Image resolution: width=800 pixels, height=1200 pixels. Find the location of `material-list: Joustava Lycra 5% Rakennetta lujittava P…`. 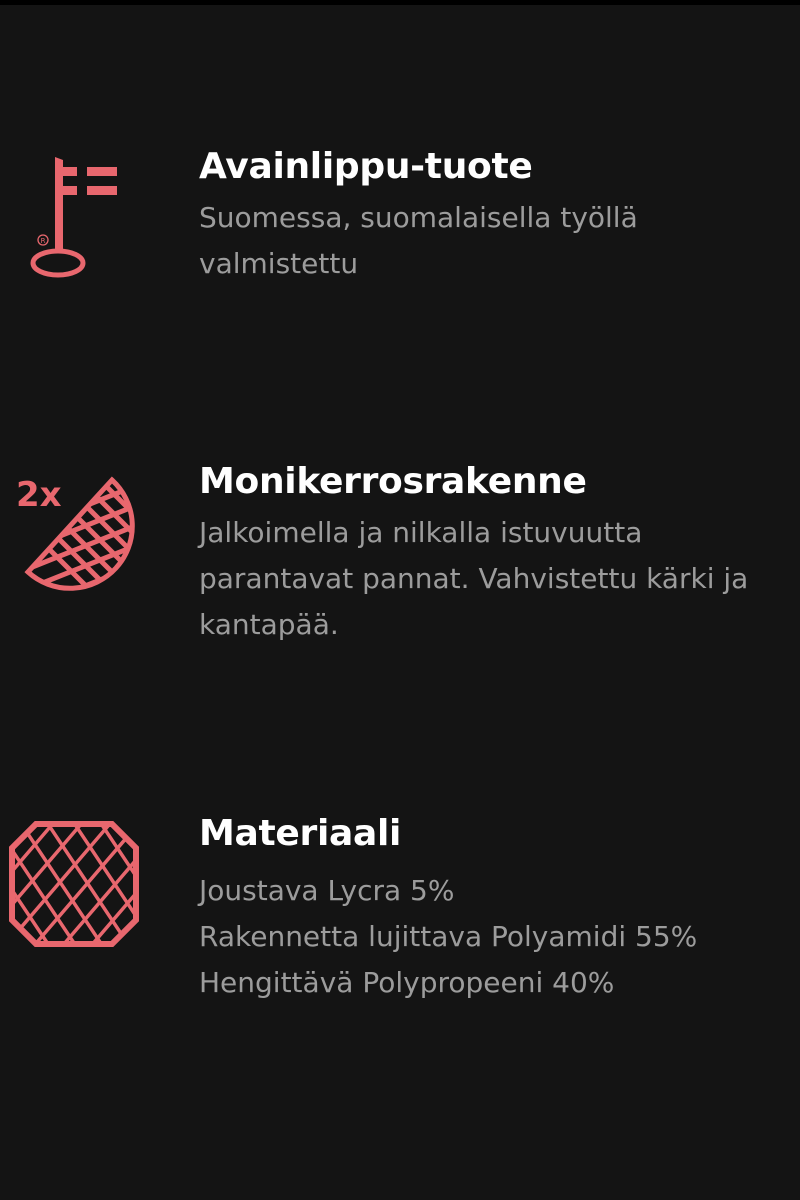

material-list: Joustava Lycra 5% Rakennetta lujittava P… is located at coordinates (494, 937).